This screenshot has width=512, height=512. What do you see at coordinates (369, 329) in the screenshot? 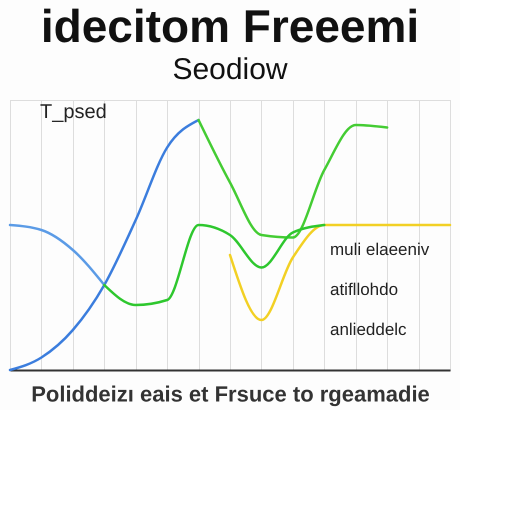
I see `annotation: anlieddelc` at bounding box center [369, 329].